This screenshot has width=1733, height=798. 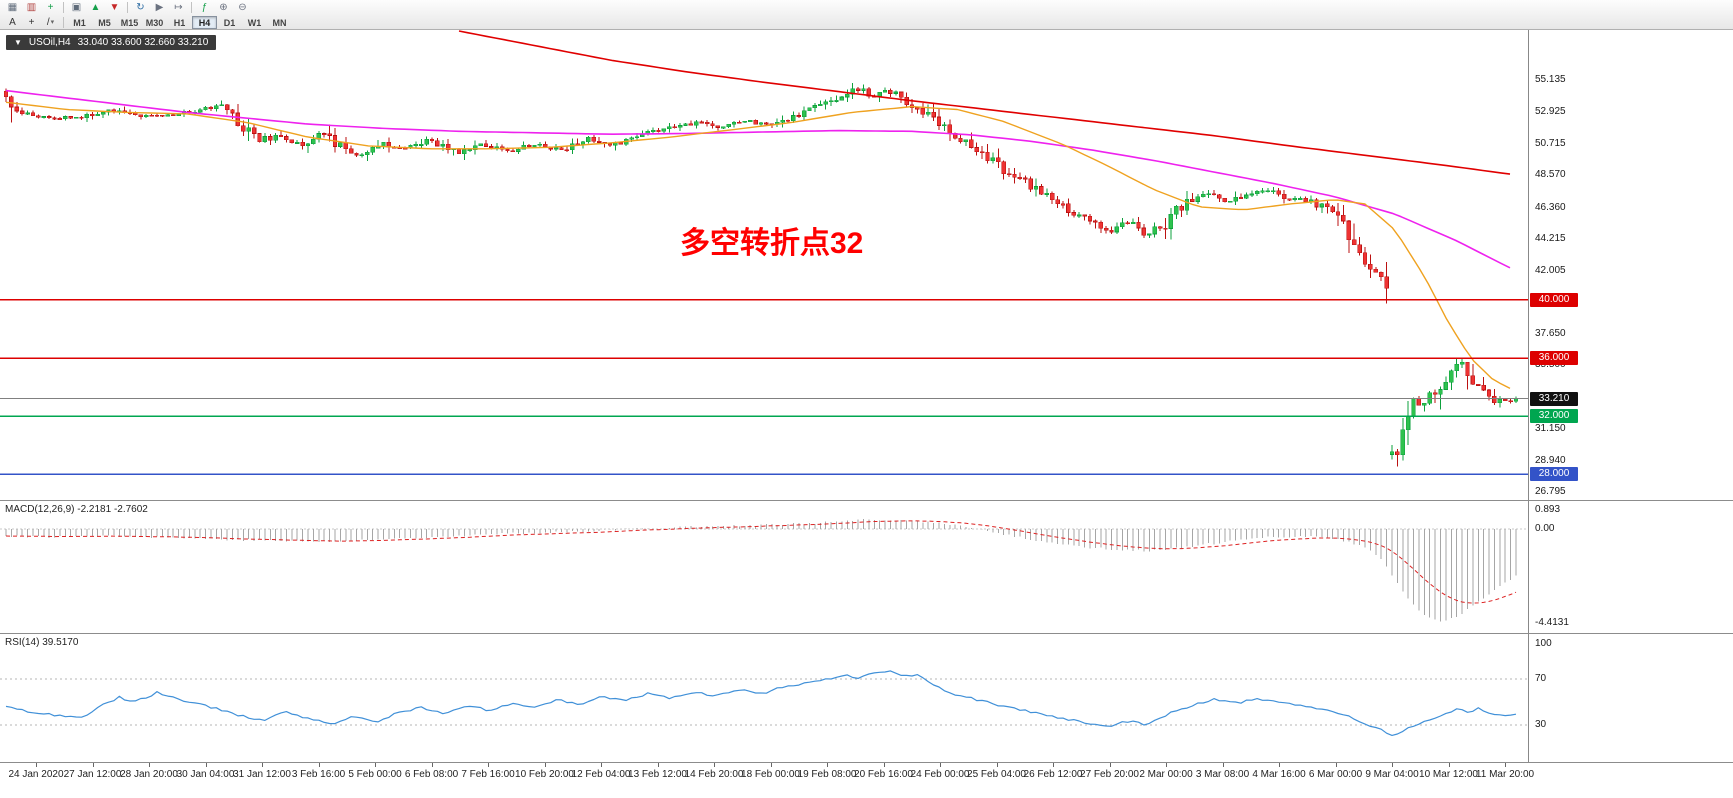 I want to click on macd-histogram-layer, so click(x=761, y=570).